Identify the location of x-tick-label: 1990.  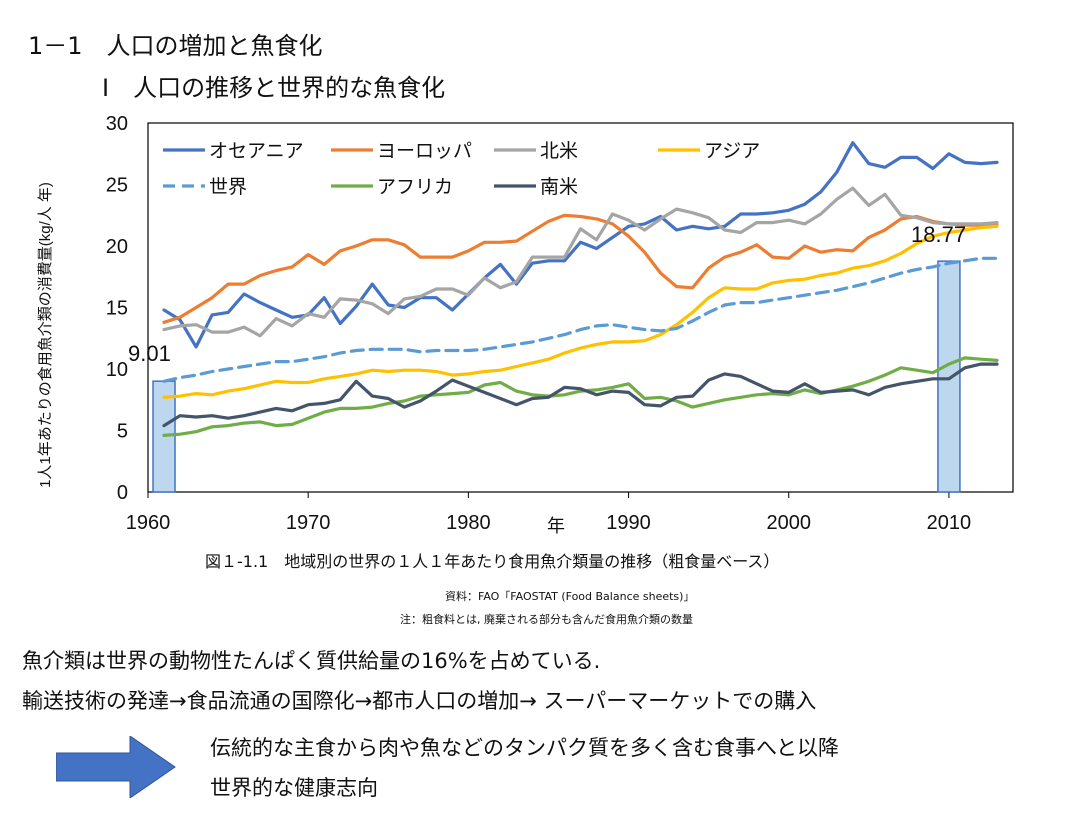
(628, 523).